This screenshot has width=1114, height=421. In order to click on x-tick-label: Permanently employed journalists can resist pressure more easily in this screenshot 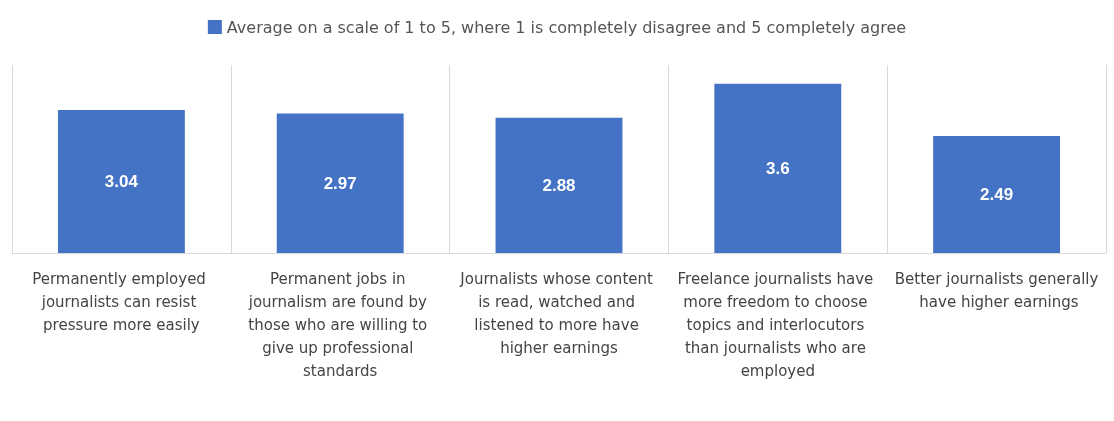, I will do `click(121, 301)`.